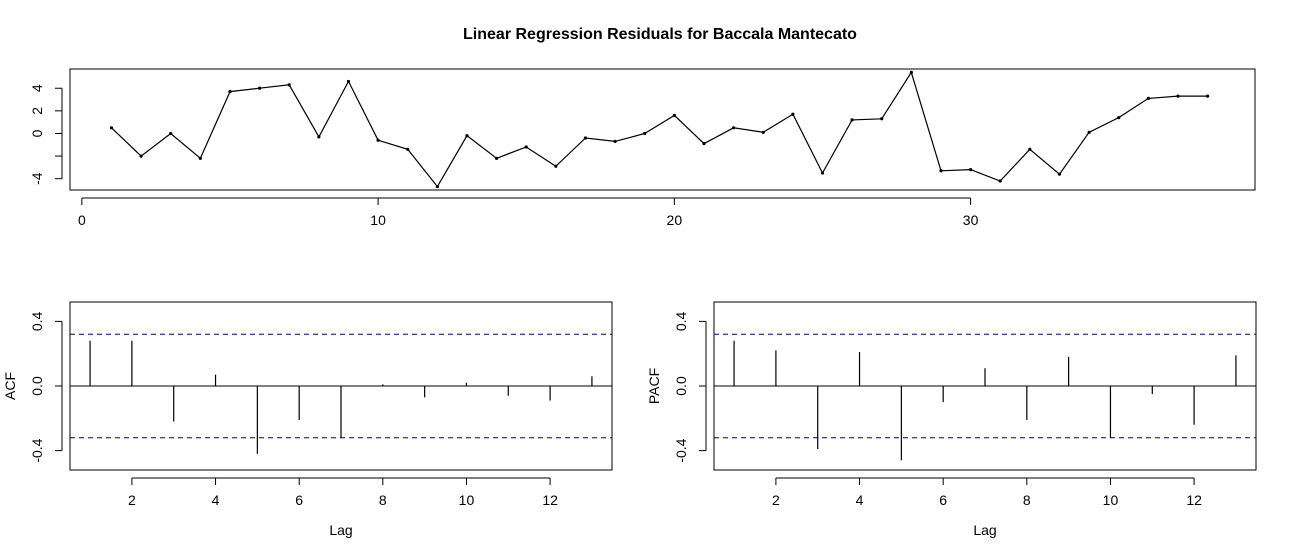  Describe the element at coordinates (216, 500) in the screenshot. I see `acf-x-tick-label: 4` at that location.